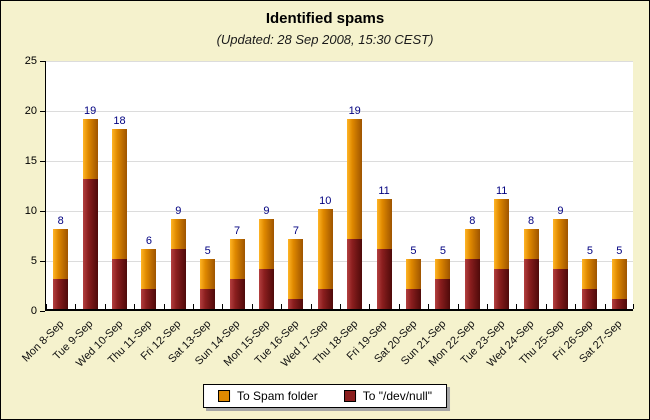 This screenshot has height=420, width=650. What do you see at coordinates (148, 241) in the screenshot?
I see `bar-total-label: 6` at bounding box center [148, 241].